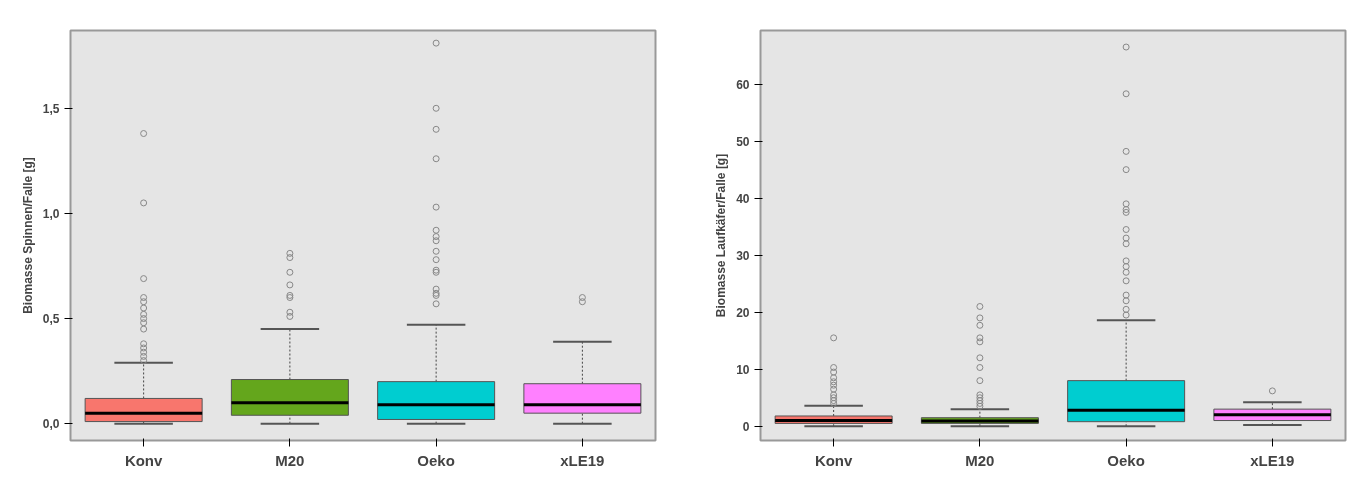  Describe the element at coordinates (743, 198) in the screenshot. I see `y-tick-label: 40` at that location.